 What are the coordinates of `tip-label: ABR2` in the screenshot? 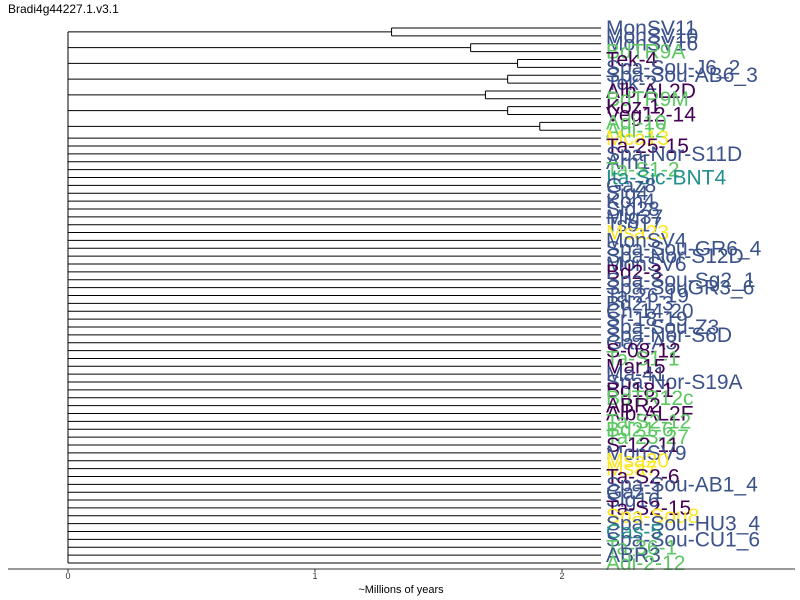 It's located at (633, 406).